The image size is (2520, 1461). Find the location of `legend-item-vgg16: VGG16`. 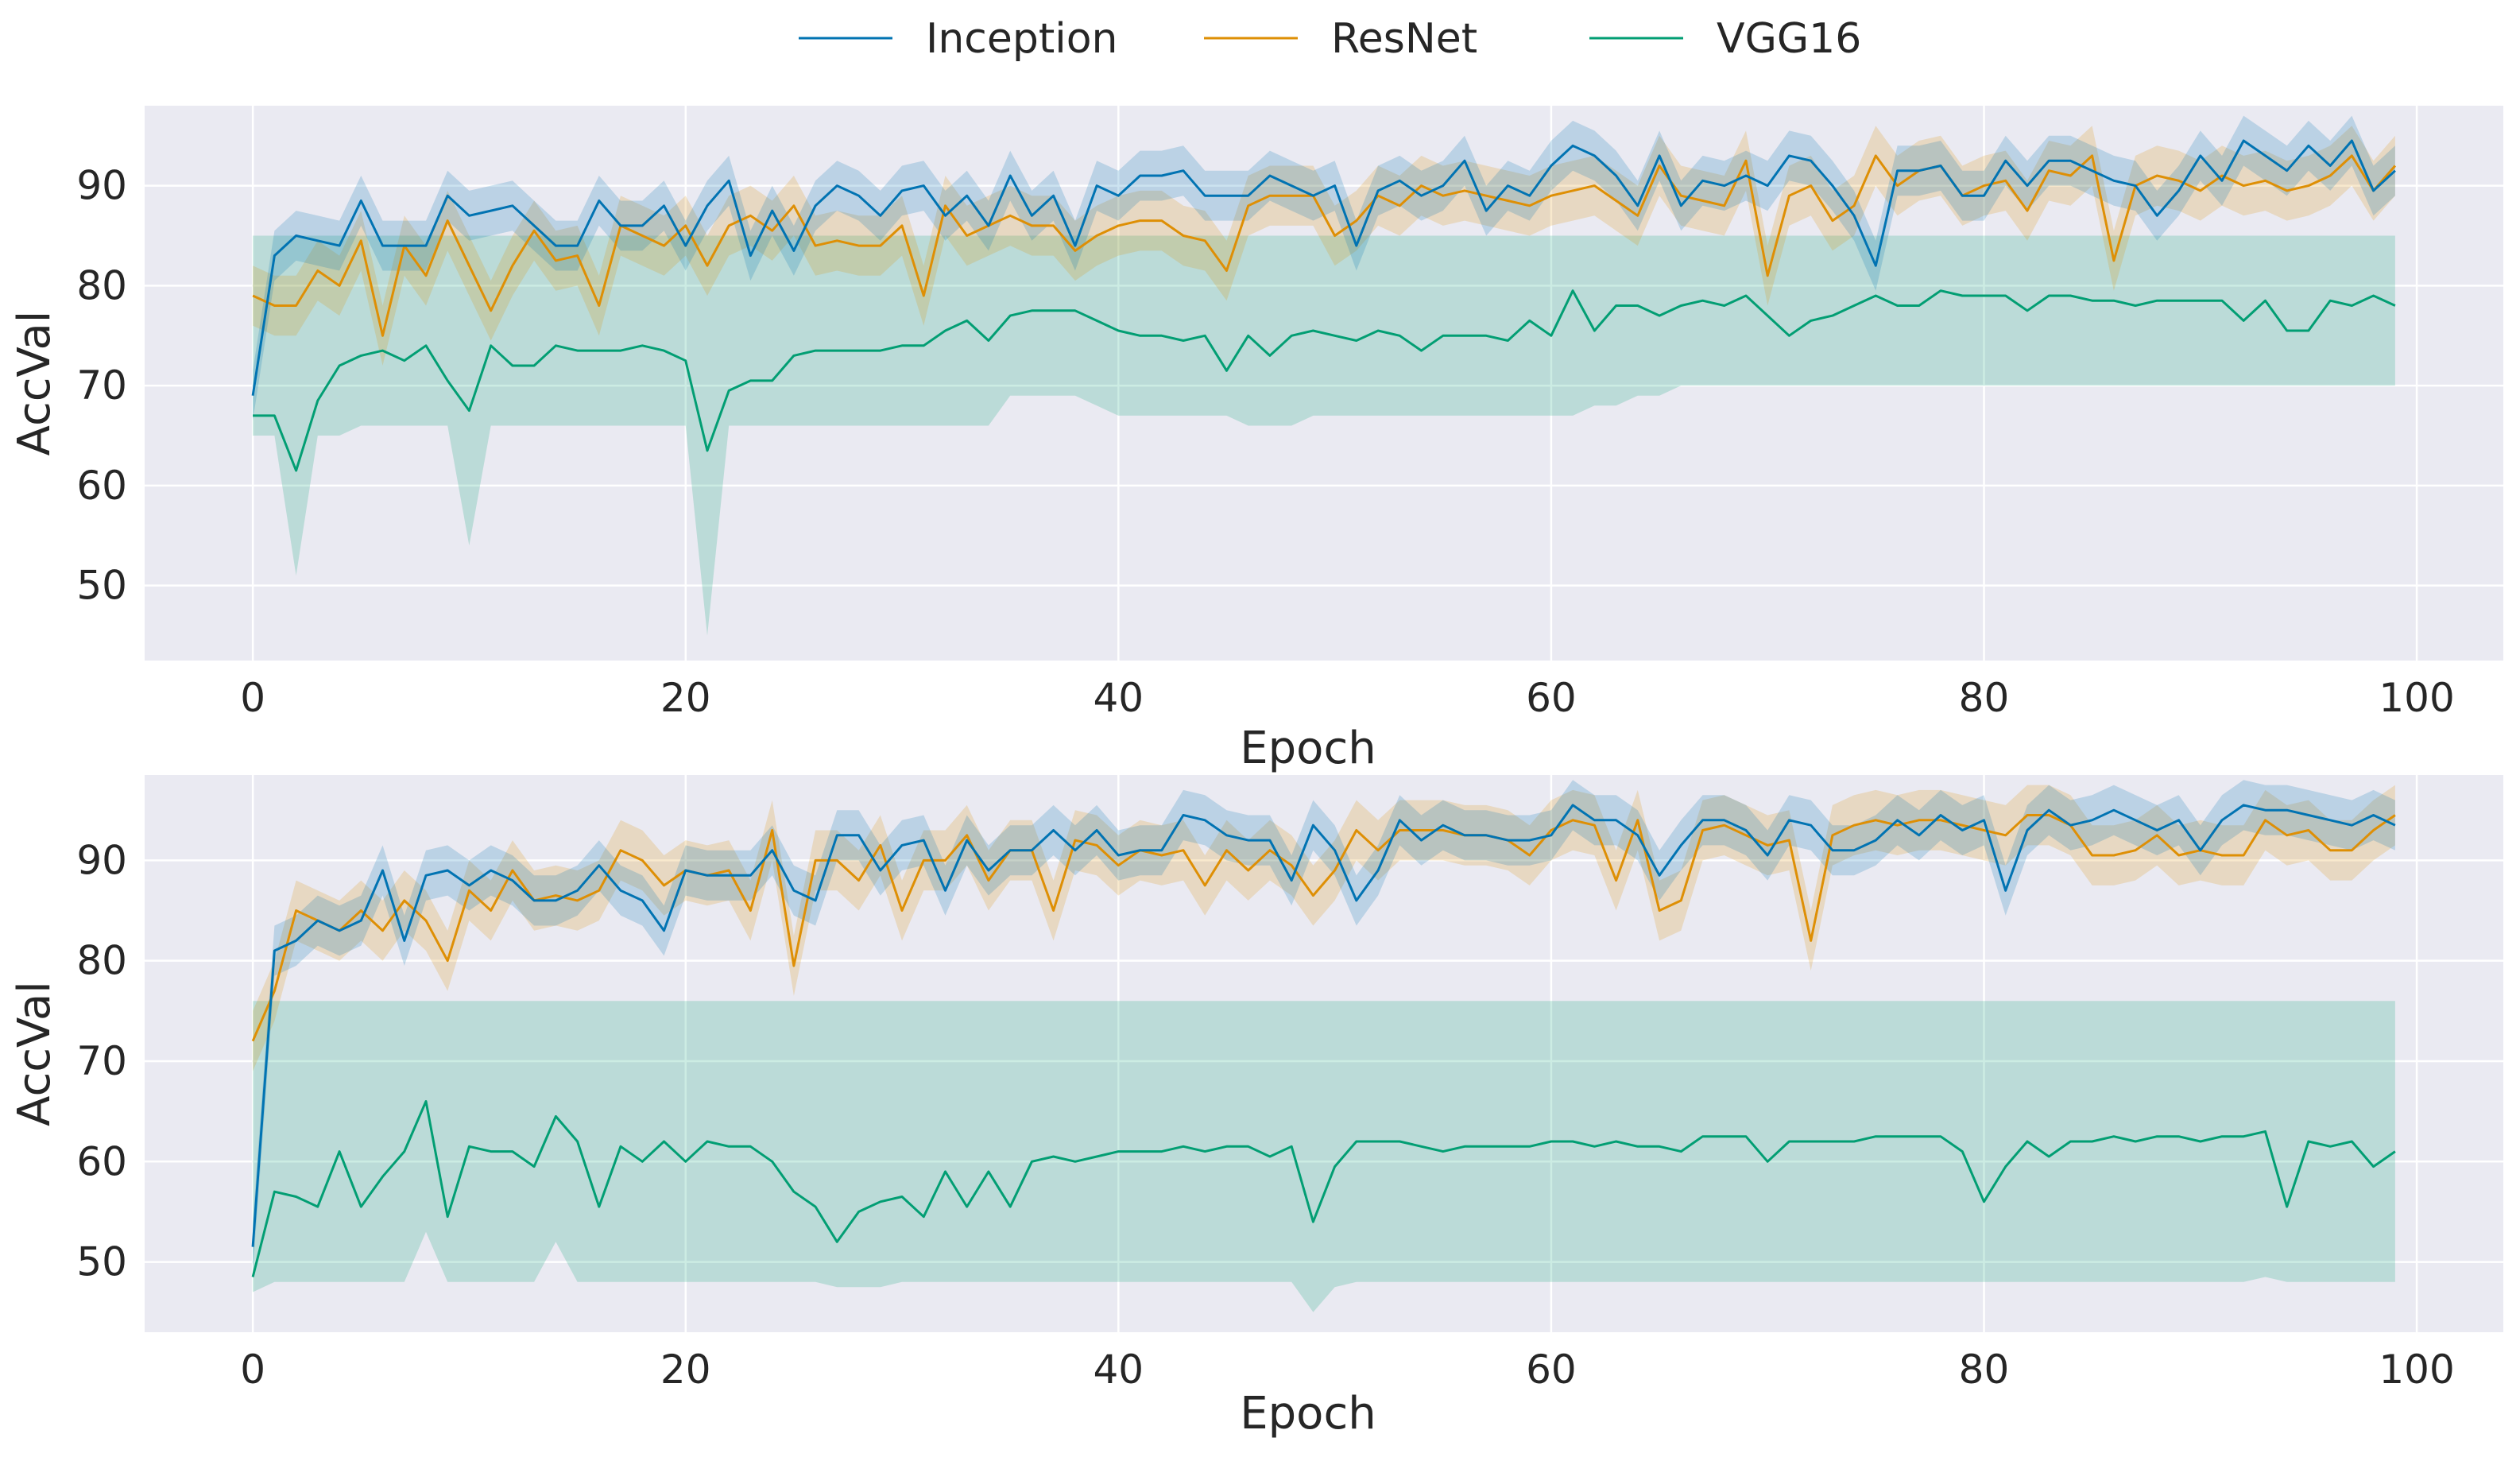

legend-item-vgg16: VGG16 is located at coordinates (1725, 39).